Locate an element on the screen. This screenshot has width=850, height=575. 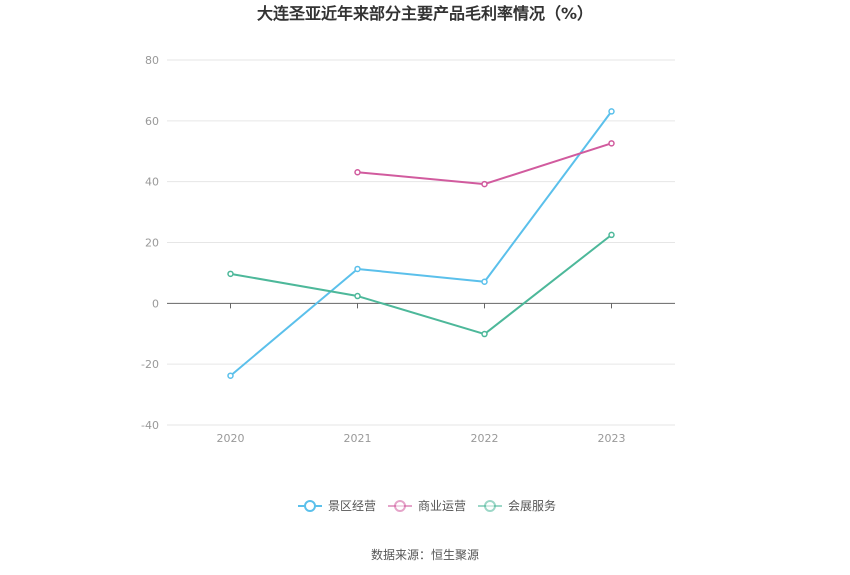
legend-item-1: 景区经营 is located at coordinates (337, 506).